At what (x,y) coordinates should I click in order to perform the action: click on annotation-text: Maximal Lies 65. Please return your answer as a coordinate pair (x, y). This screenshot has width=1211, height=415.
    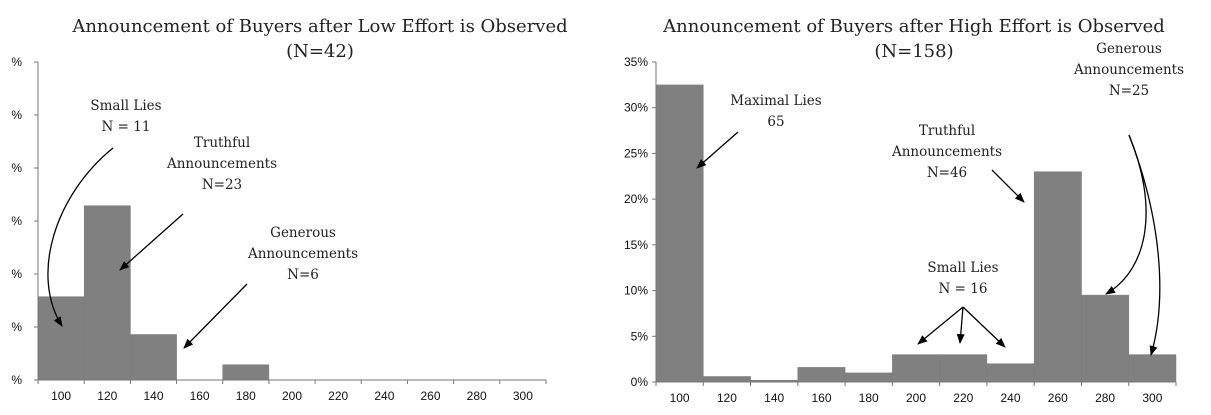
    Looking at the image, I should click on (776, 111).